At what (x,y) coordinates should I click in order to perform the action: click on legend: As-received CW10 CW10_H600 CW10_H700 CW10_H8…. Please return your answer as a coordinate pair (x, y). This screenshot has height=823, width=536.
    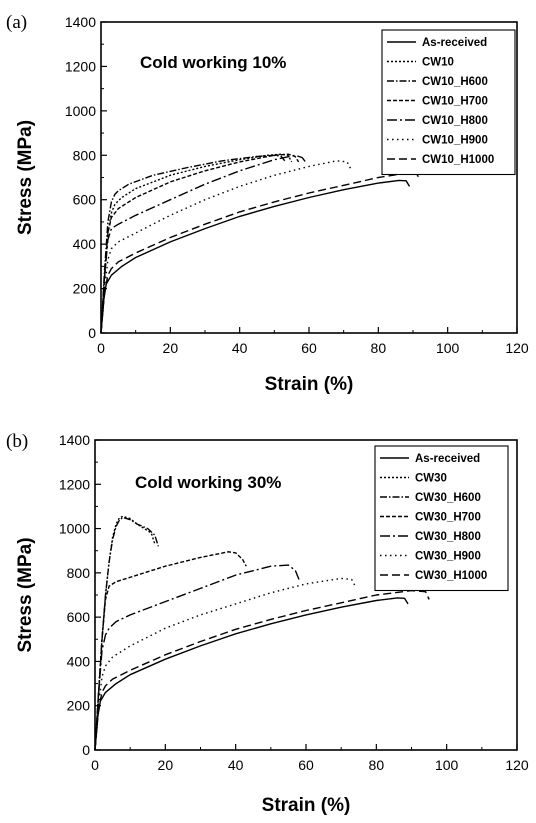
    Looking at the image, I should click on (448, 102).